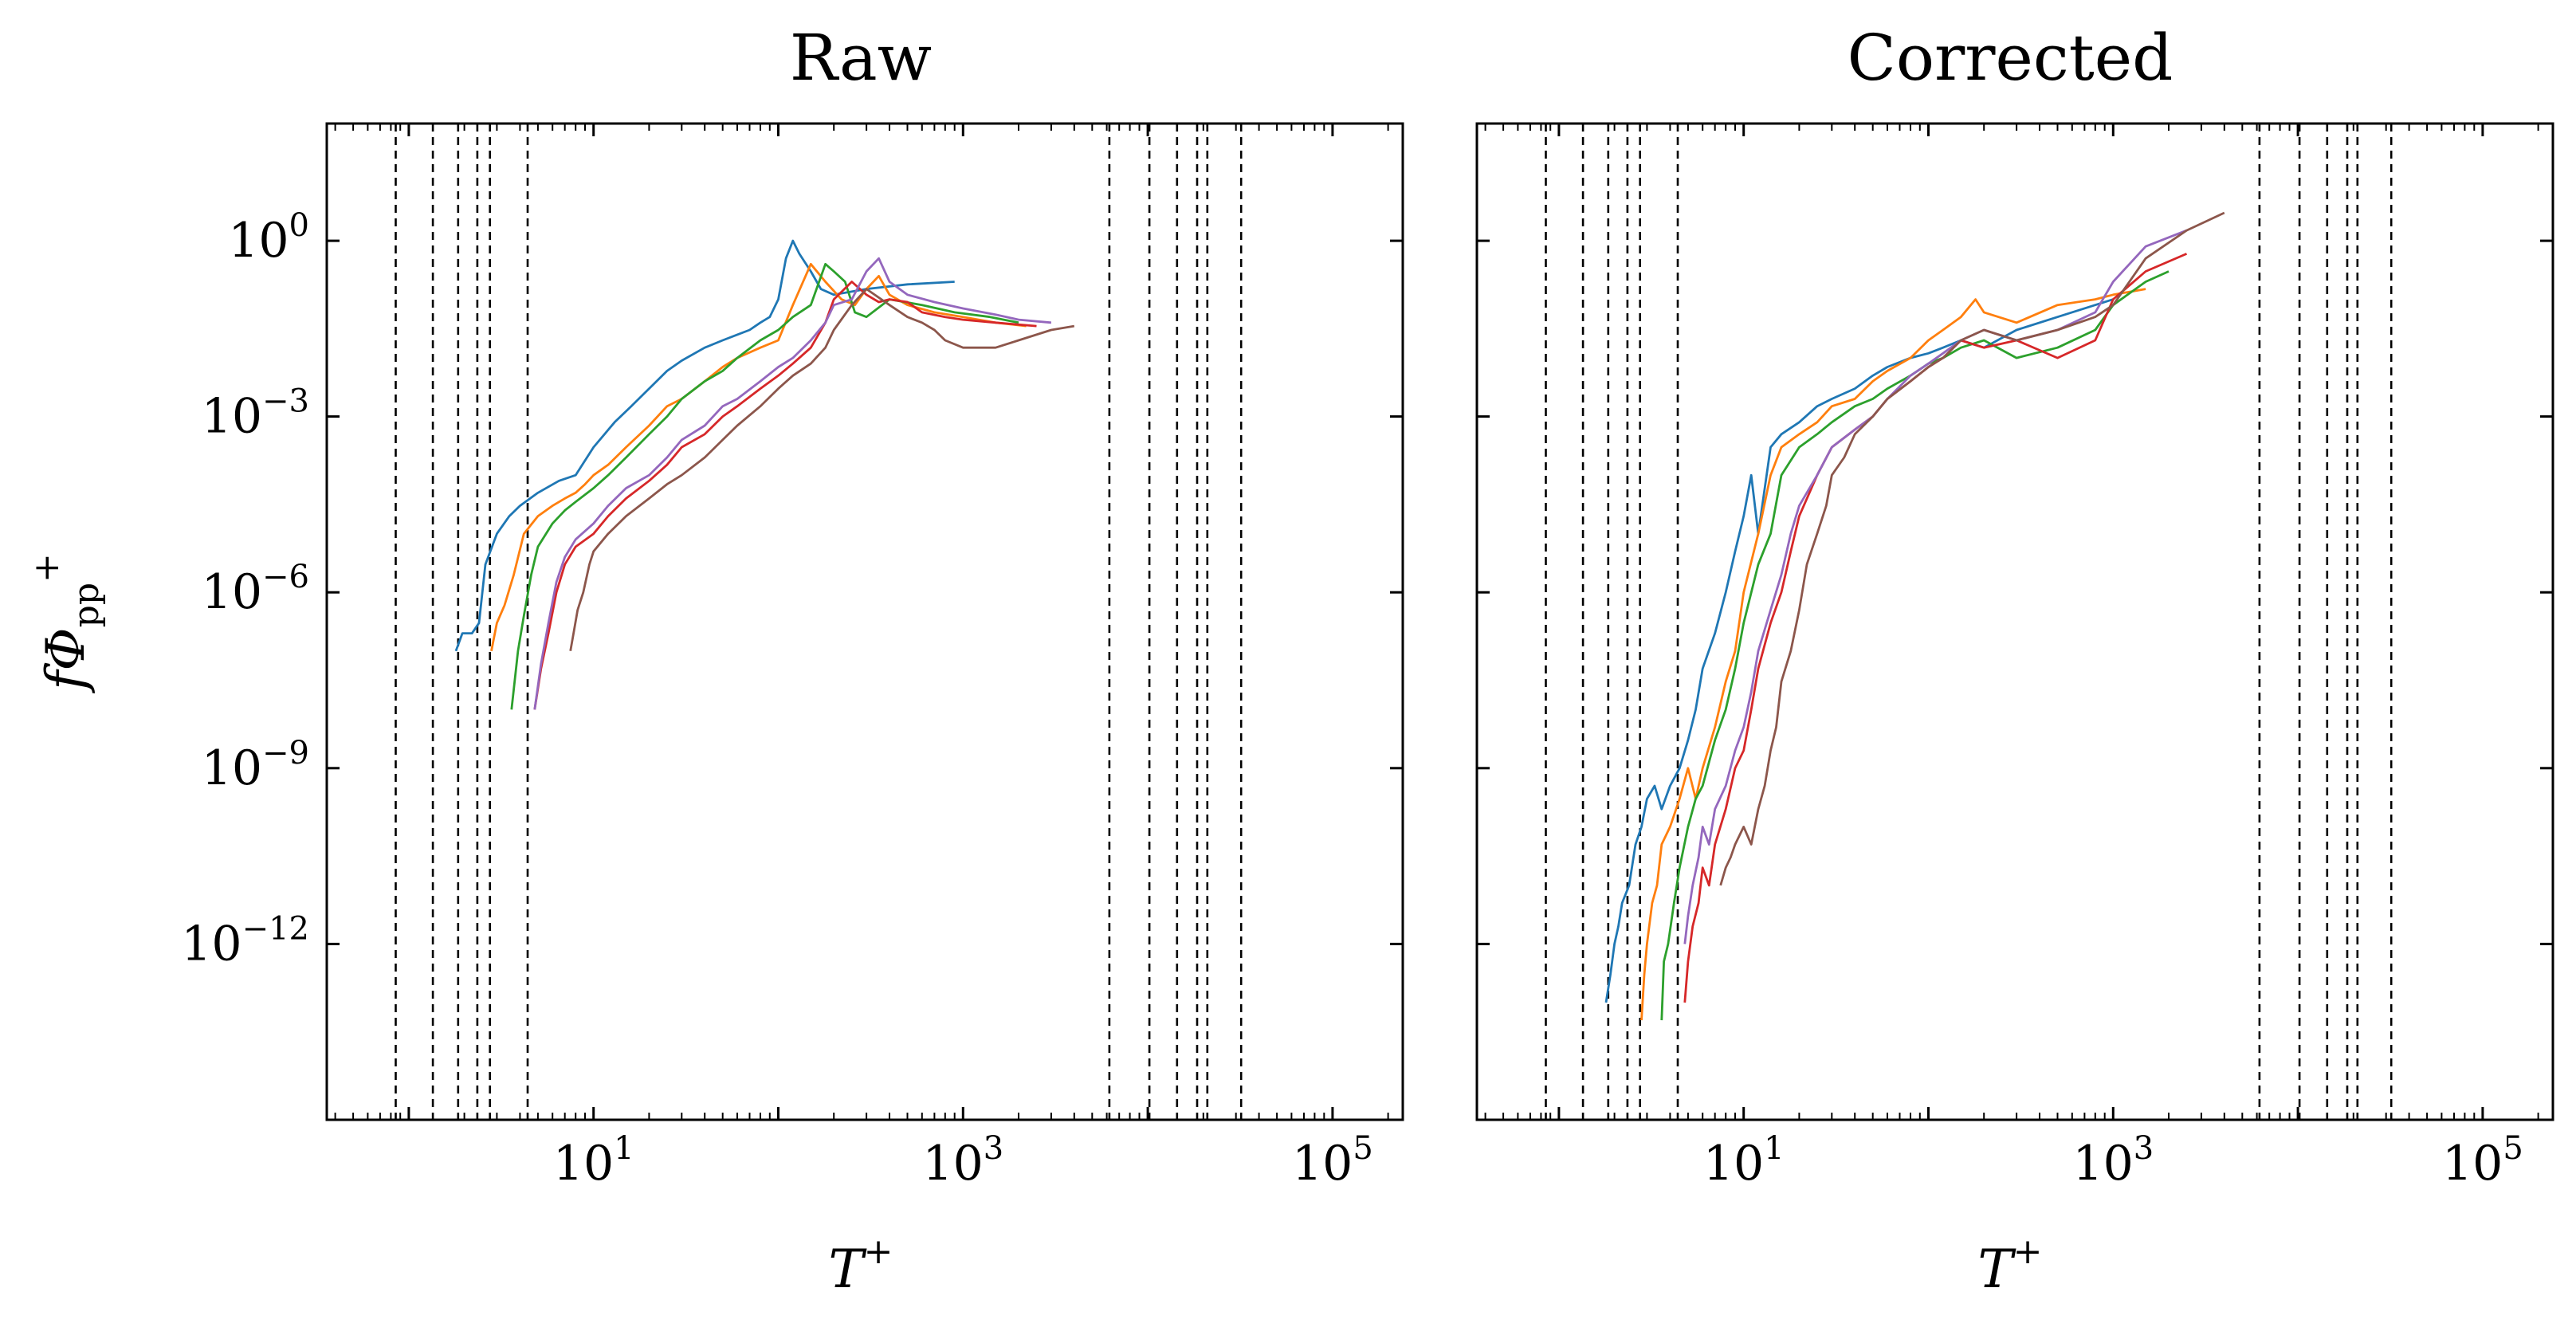 This screenshot has width=2576, height=1331. I want to click on y-tick-label: 10⁻⁹, so click(255, 765).